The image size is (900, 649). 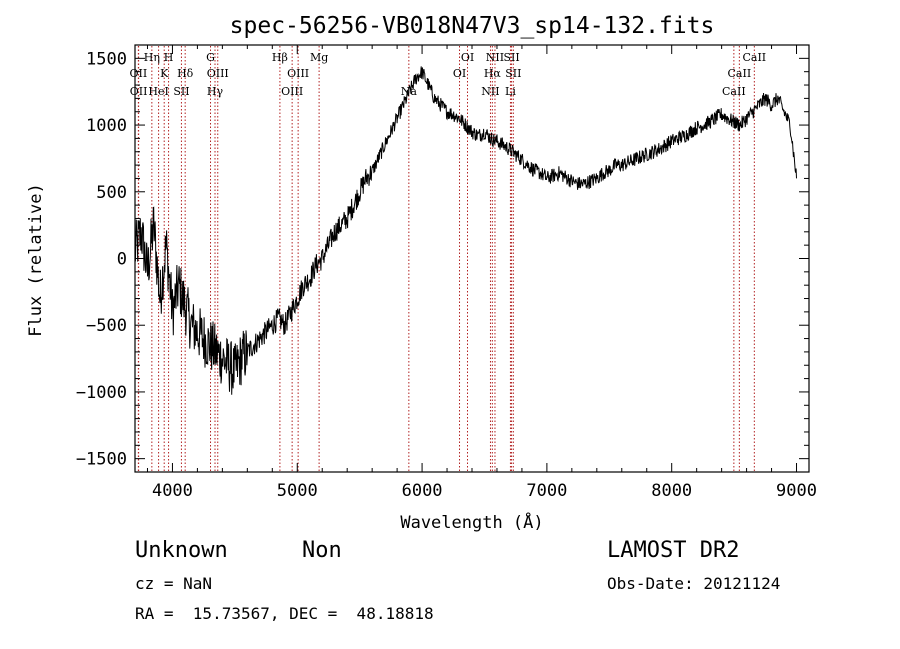 I want to click on spectral-line-label: Hγ, so click(x=215, y=91).